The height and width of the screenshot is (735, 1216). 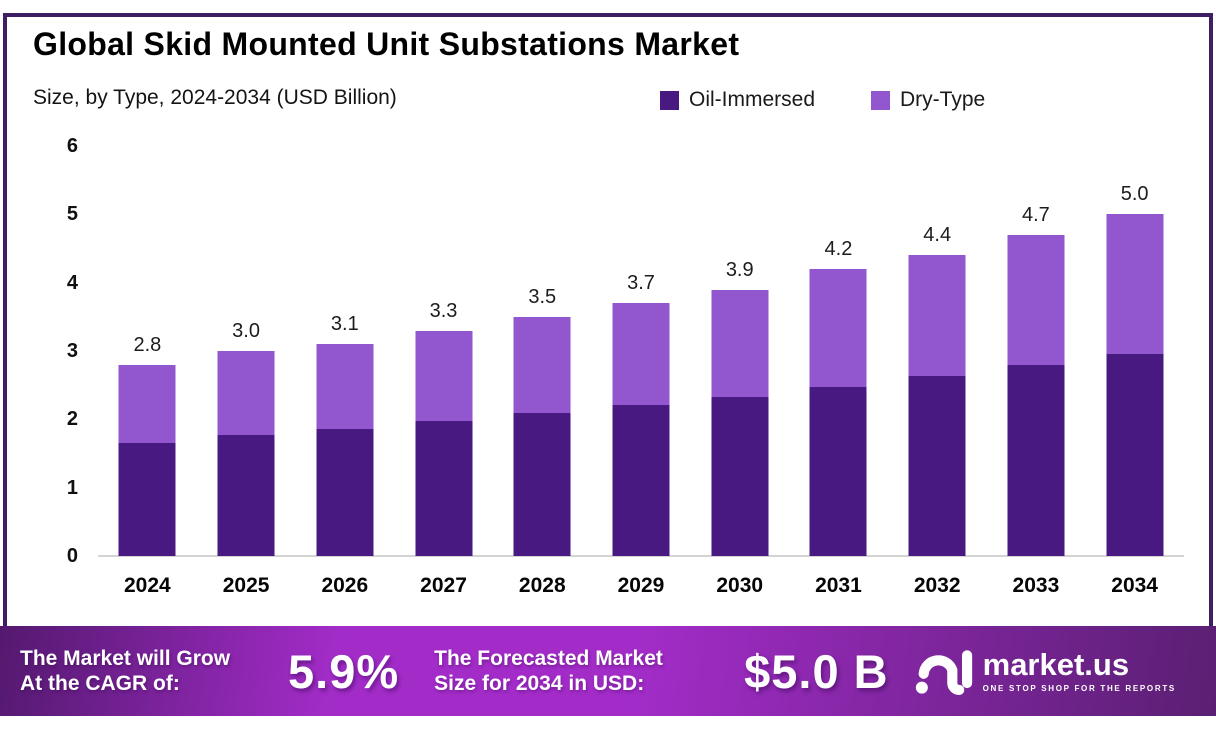 I want to click on y-tick-label: 5, so click(x=72, y=214).